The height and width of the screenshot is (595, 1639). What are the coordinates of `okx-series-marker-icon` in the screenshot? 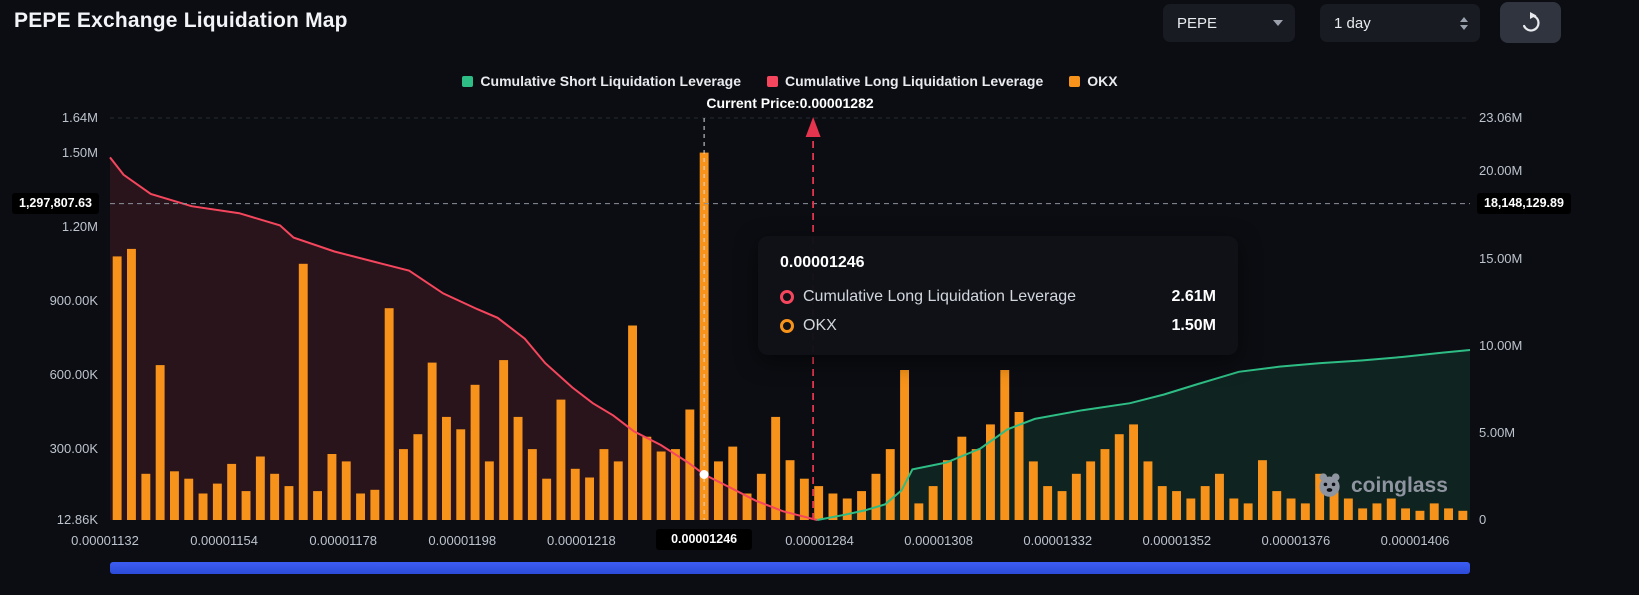 It's located at (787, 326).